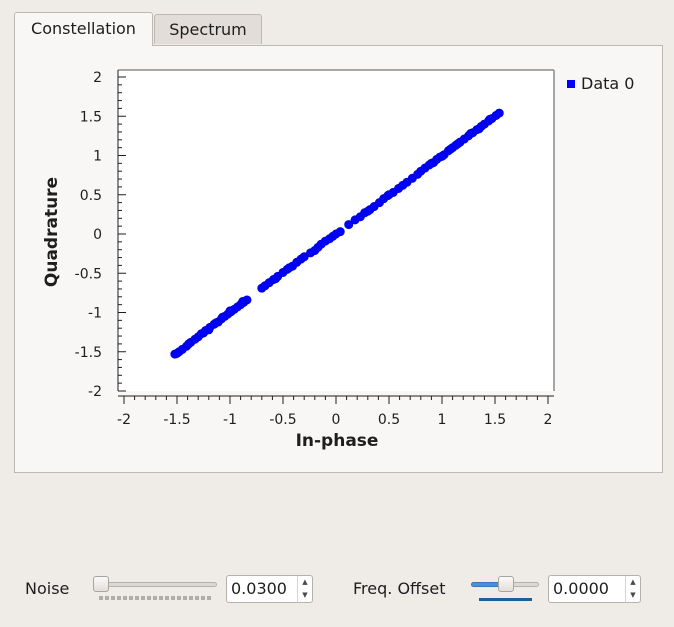 This screenshot has width=674, height=627. Describe the element at coordinates (259, 588) in the screenshot. I see `noise-value: 0.0300` at that location.